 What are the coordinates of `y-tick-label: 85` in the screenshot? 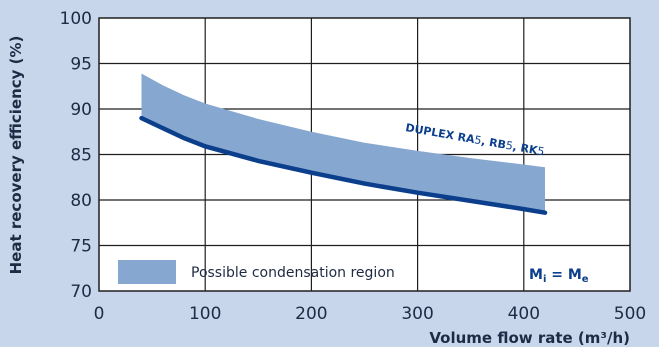 It's located at (81, 156).